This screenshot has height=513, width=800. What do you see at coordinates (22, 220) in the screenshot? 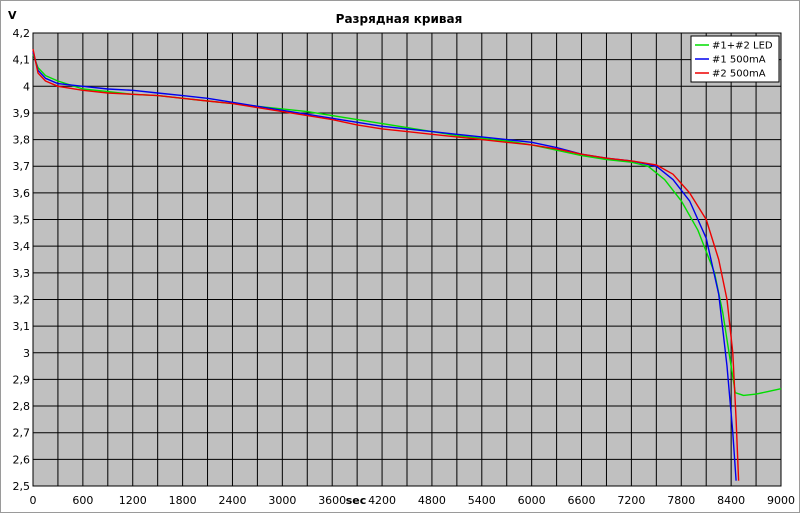
I see `y-tick-label: 3,5` at bounding box center [22, 220].